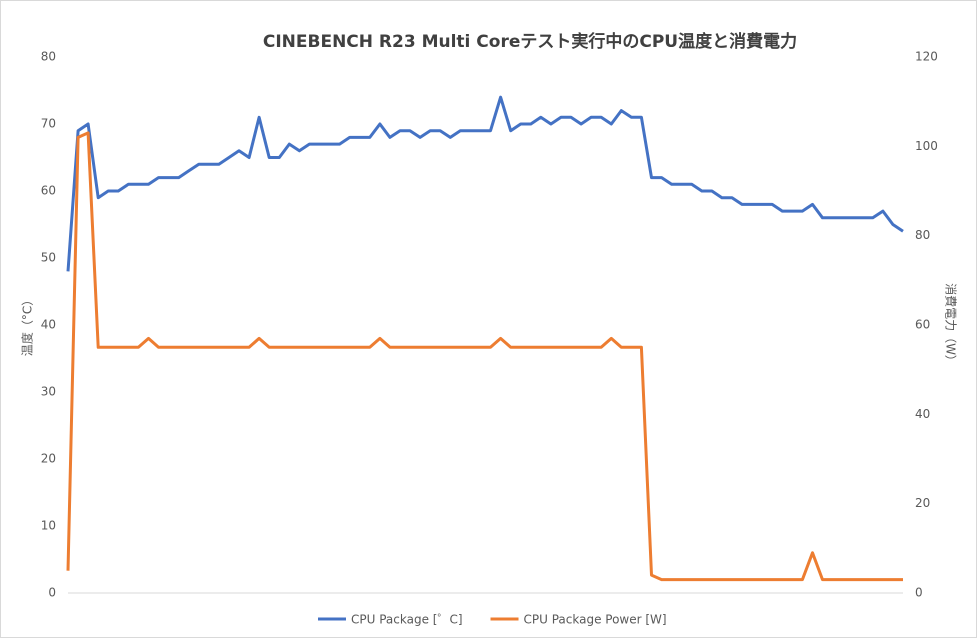 The width and height of the screenshot is (977, 642). What do you see at coordinates (48, 325) in the screenshot?
I see `y-tick-label: 40` at bounding box center [48, 325].